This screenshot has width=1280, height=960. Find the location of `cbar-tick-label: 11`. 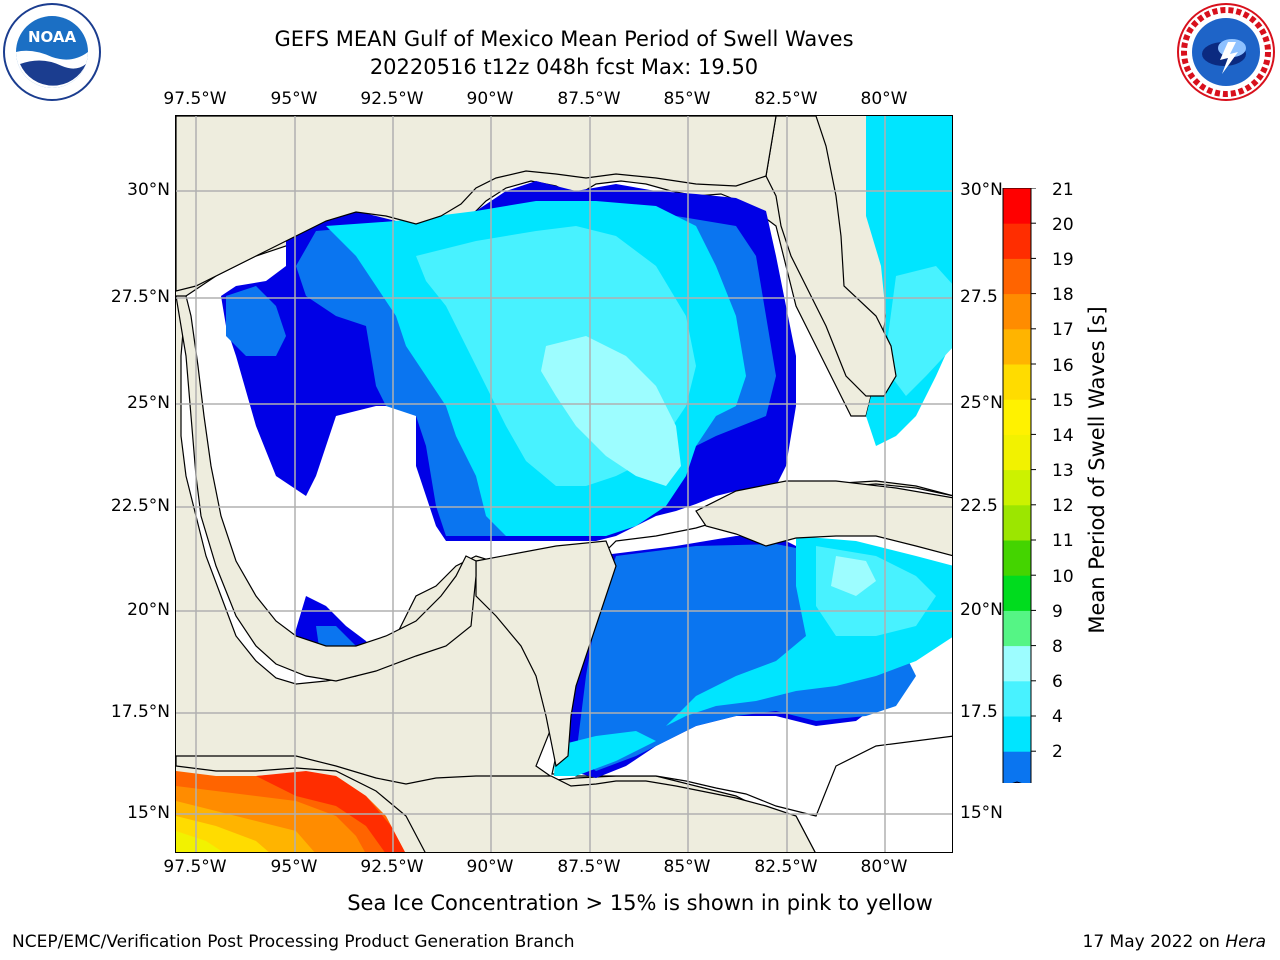

cbar-tick-label: 11 is located at coordinates (1063, 541).